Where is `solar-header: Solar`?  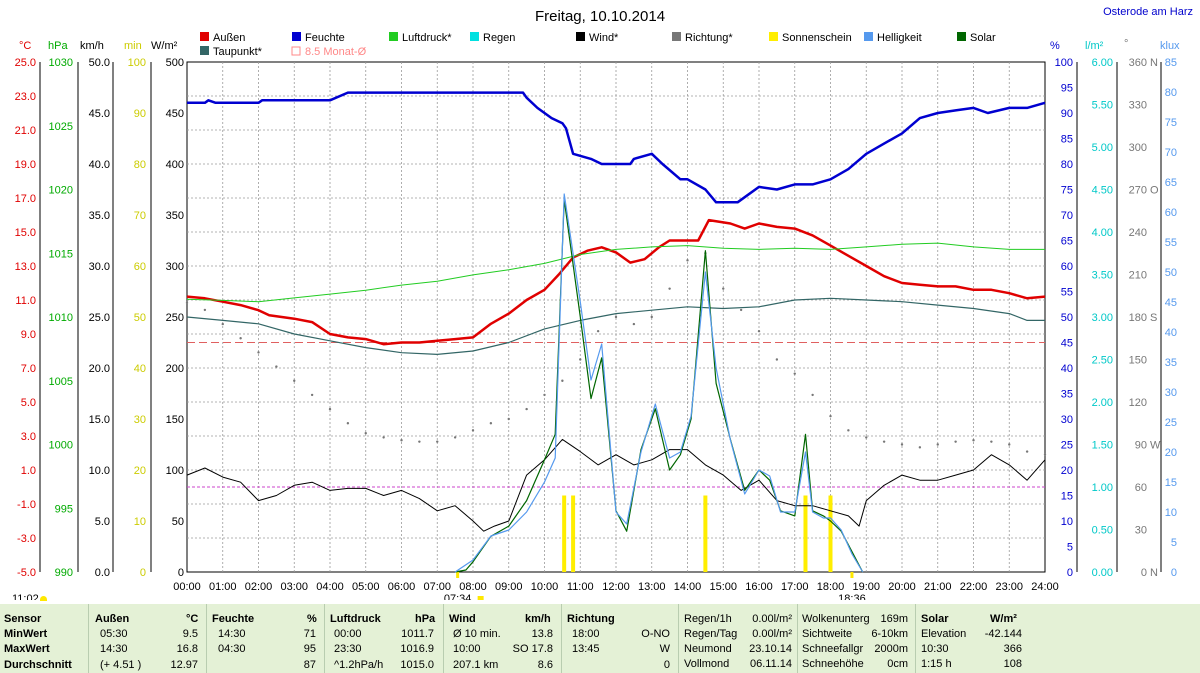
solar-header: Solar is located at coordinates (935, 619).